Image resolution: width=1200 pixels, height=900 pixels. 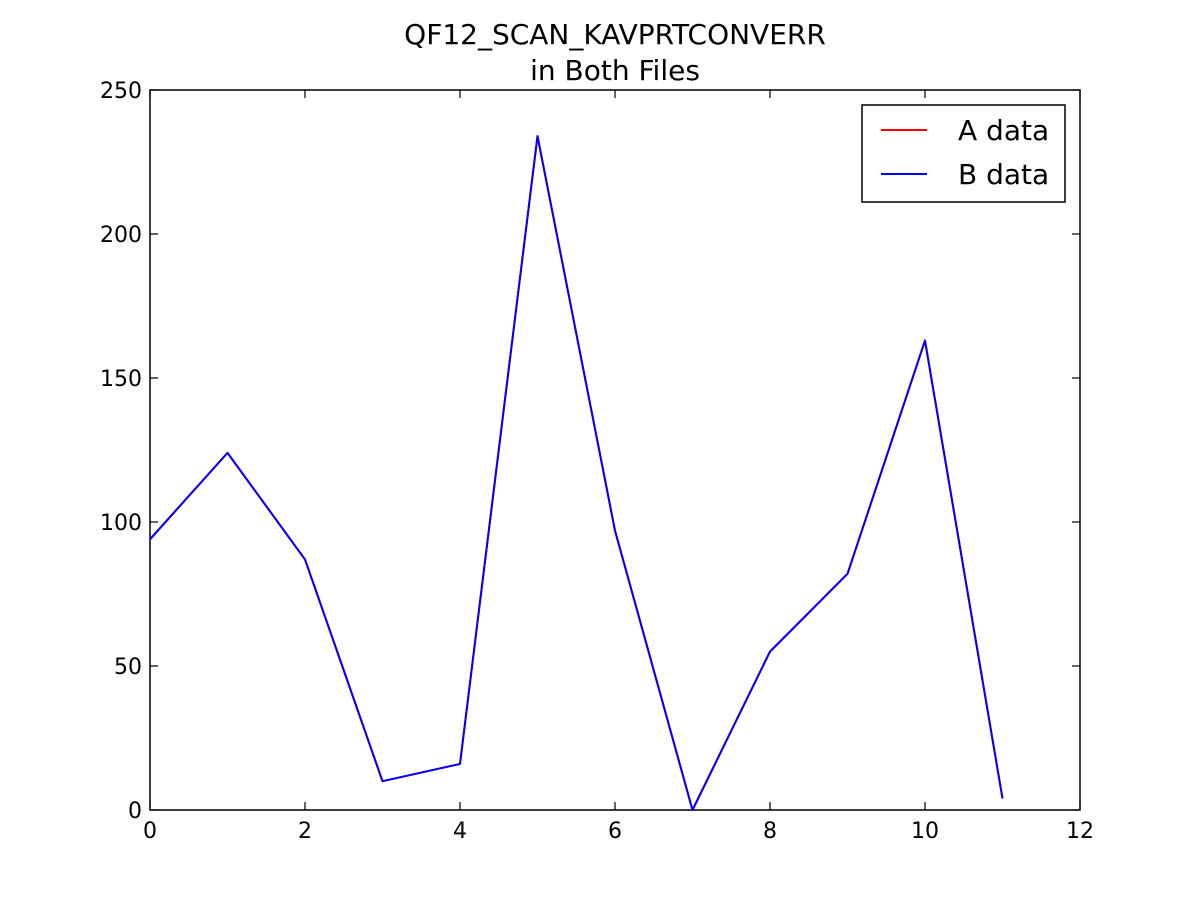 I want to click on y-tick-label: 0, so click(x=135, y=811).